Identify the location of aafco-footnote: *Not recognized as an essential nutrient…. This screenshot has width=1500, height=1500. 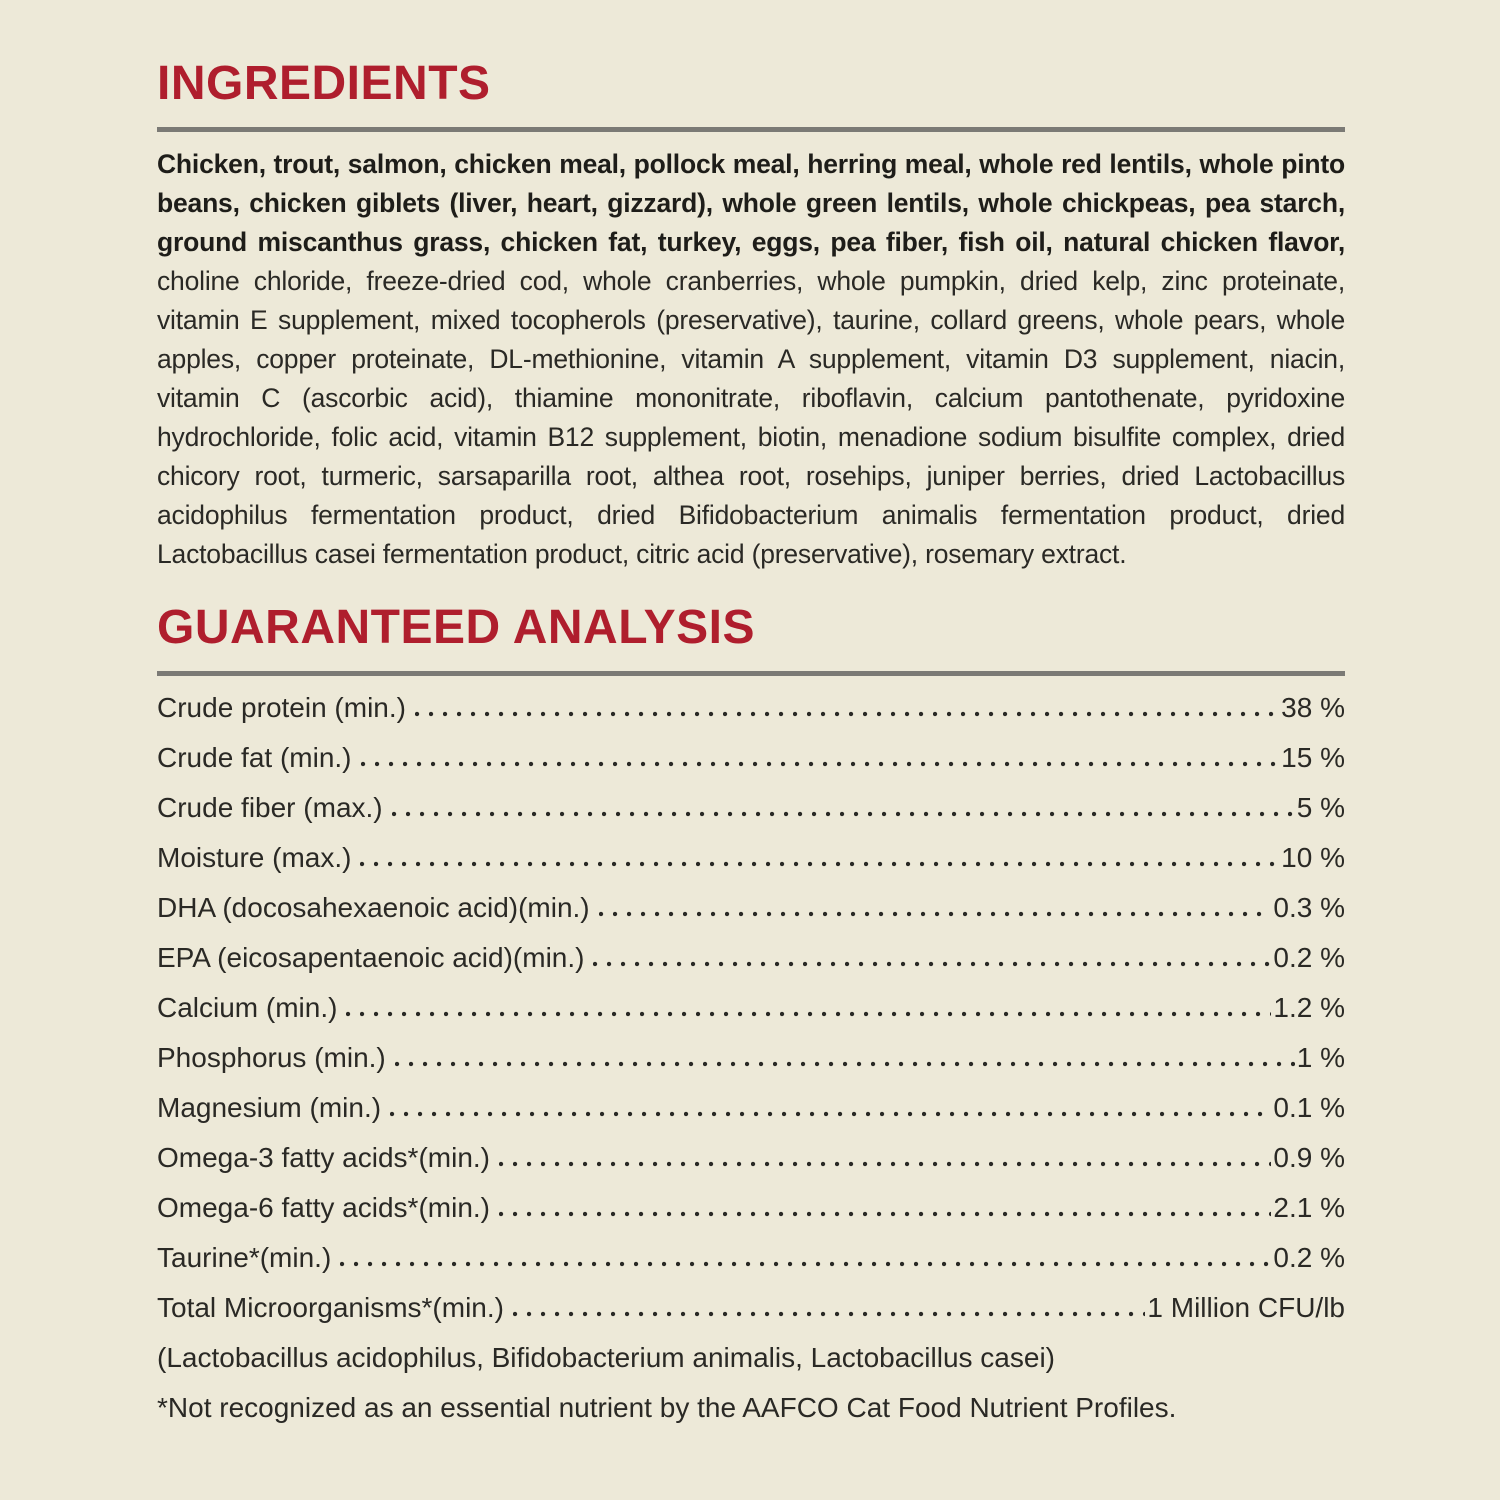
(667, 1407).